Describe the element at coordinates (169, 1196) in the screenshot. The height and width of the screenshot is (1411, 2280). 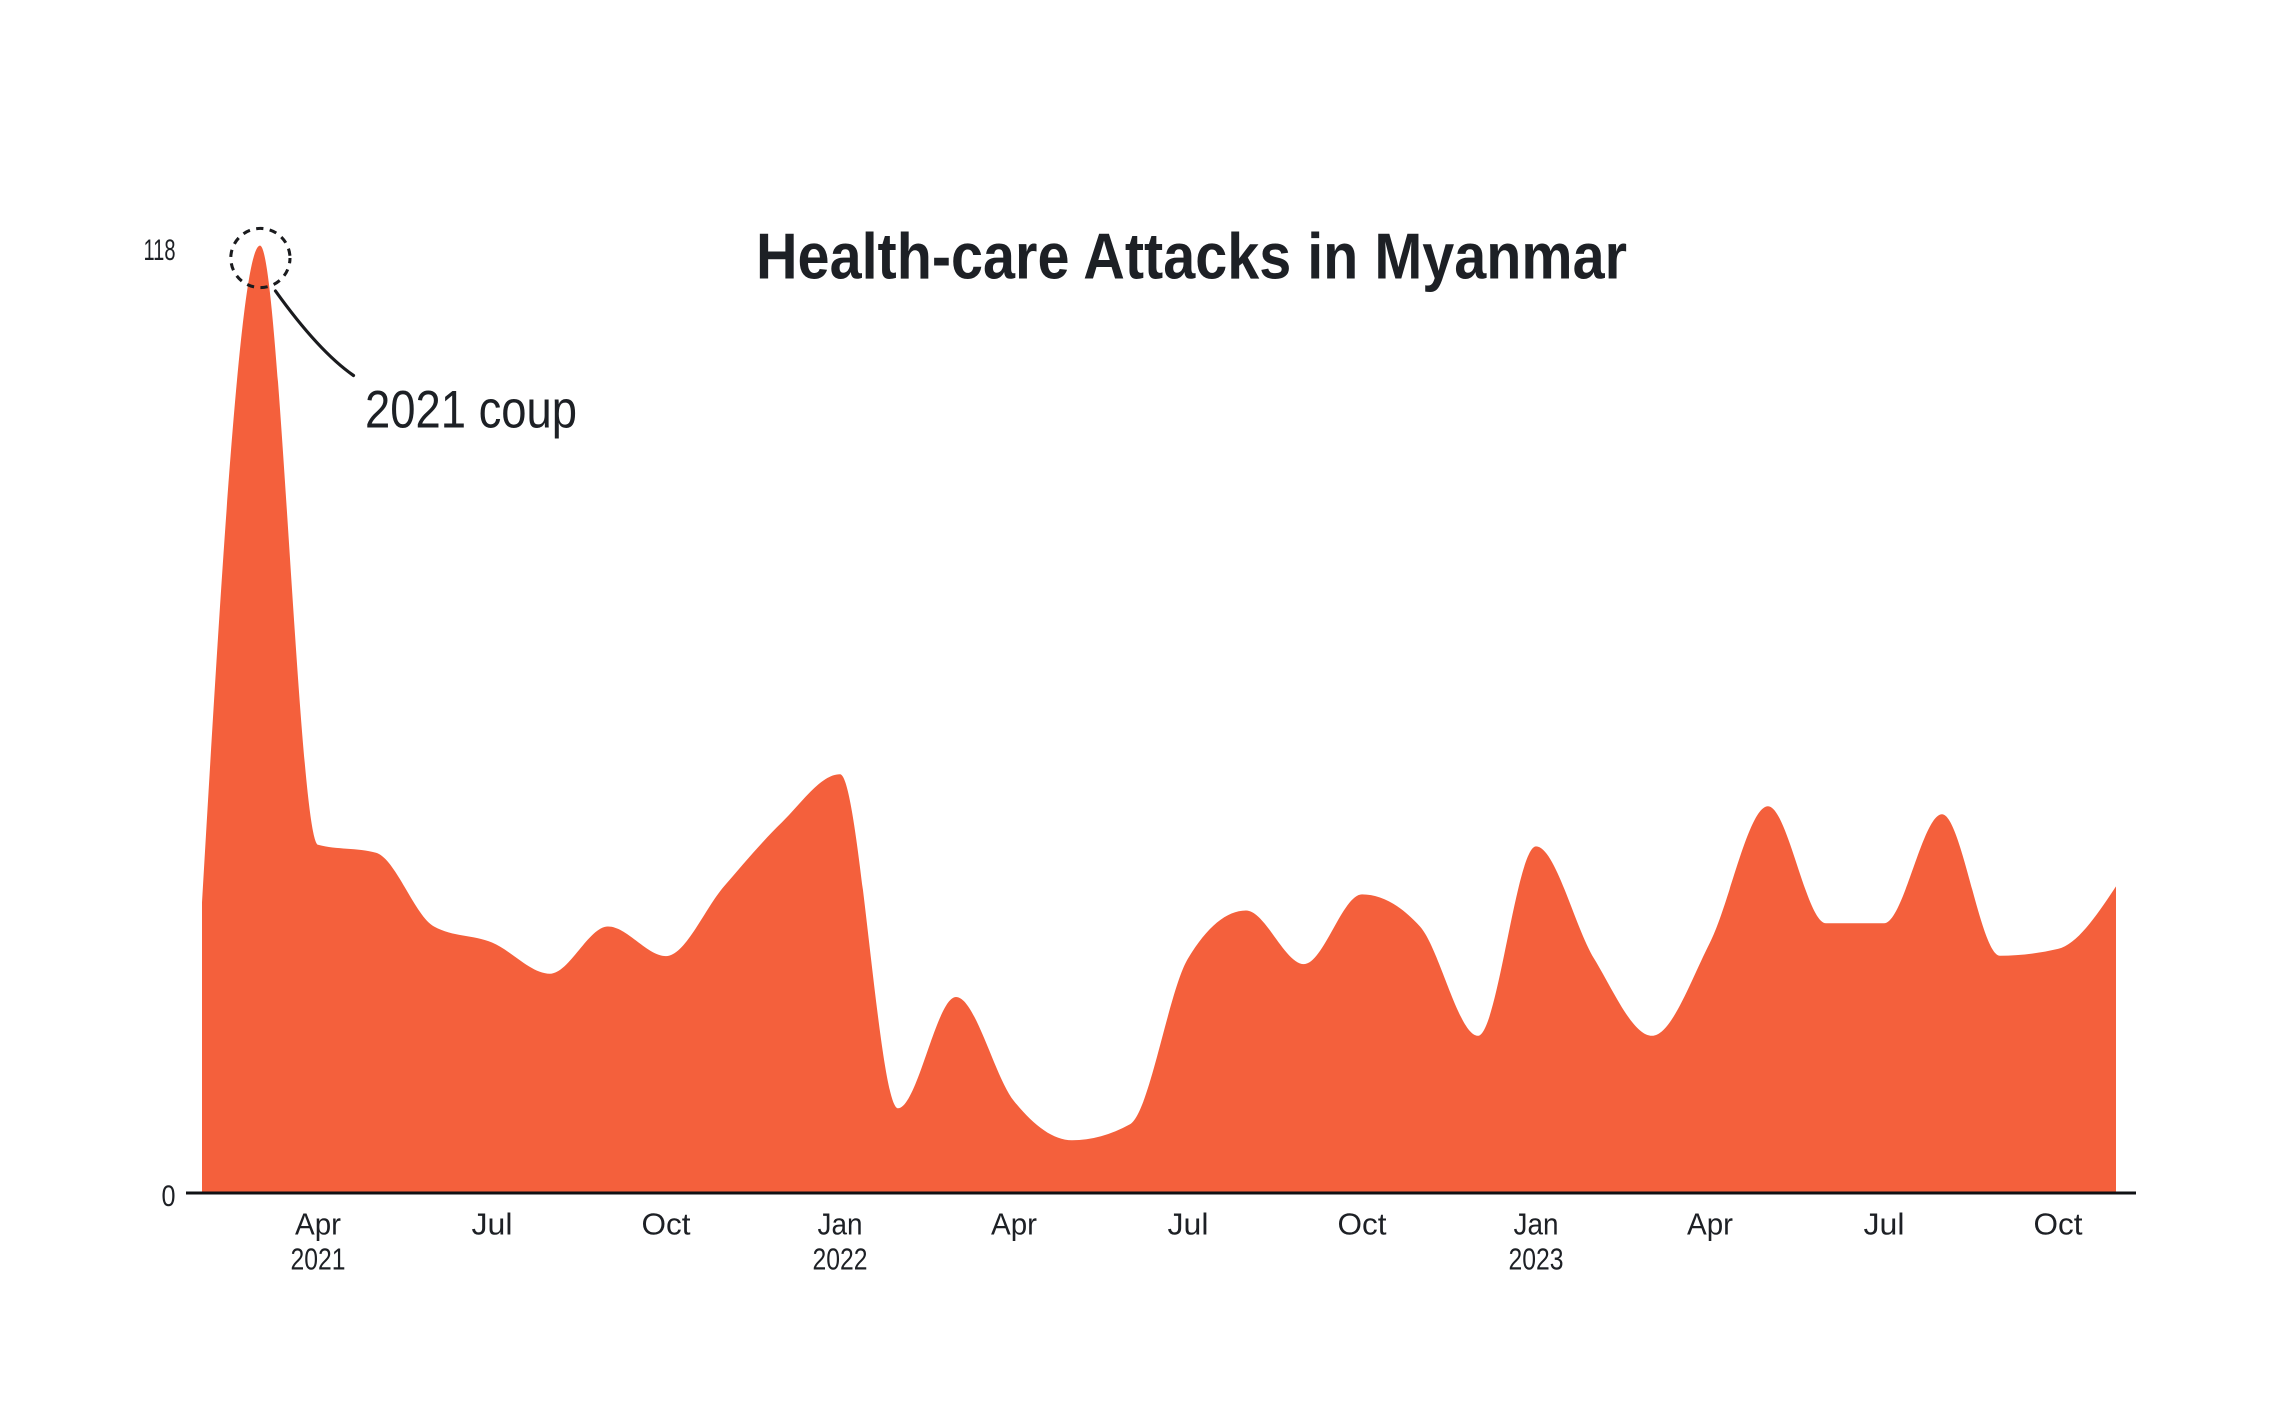
I see `svg-text: 0` at that location.